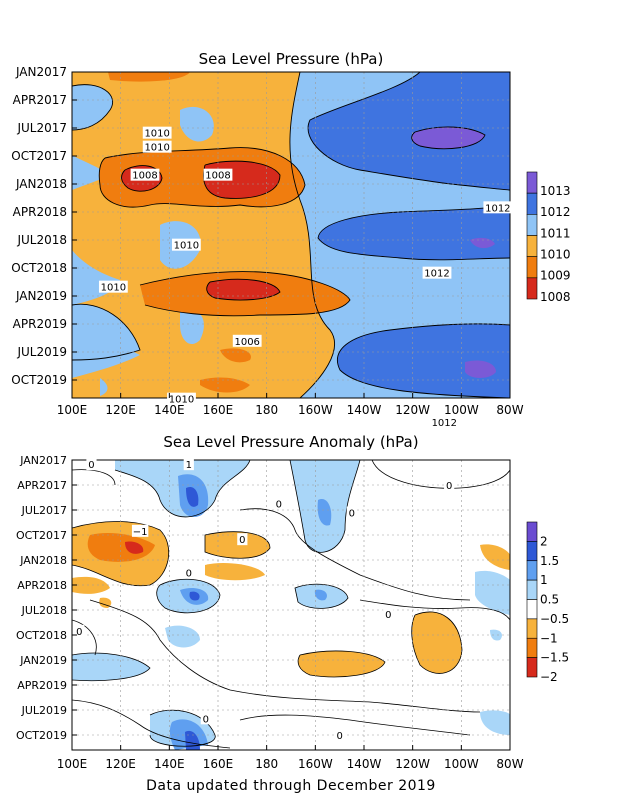  Describe the element at coordinates (509, 764) in the screenshot. I see `bottom-x-tick-label: 80W` at that location.